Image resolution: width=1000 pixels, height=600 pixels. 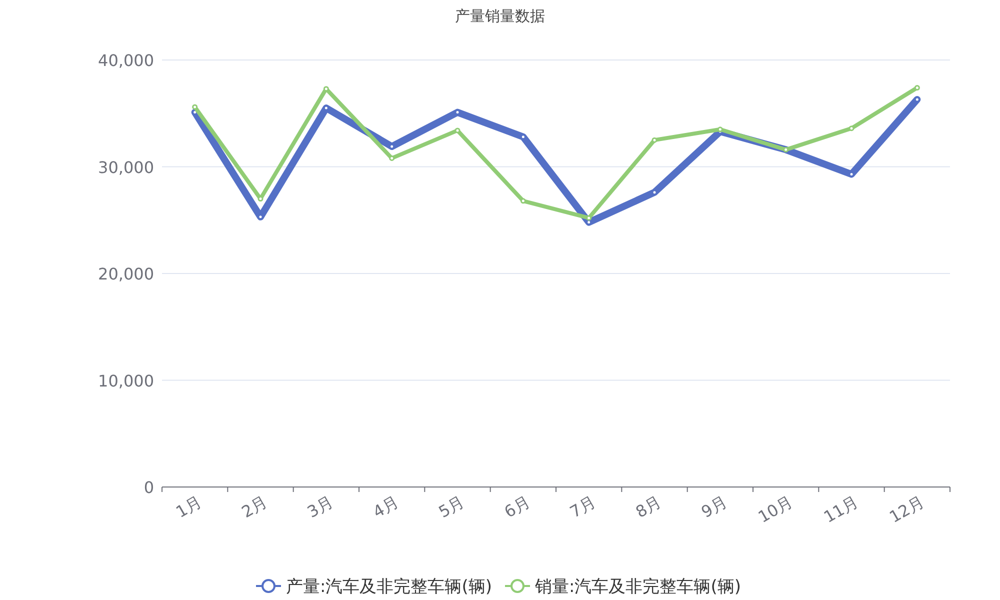 What do you see at coordinates (841, 509) in the screenshot?
I see `x-tick-label: 11月` at bounding box center [841, 509].